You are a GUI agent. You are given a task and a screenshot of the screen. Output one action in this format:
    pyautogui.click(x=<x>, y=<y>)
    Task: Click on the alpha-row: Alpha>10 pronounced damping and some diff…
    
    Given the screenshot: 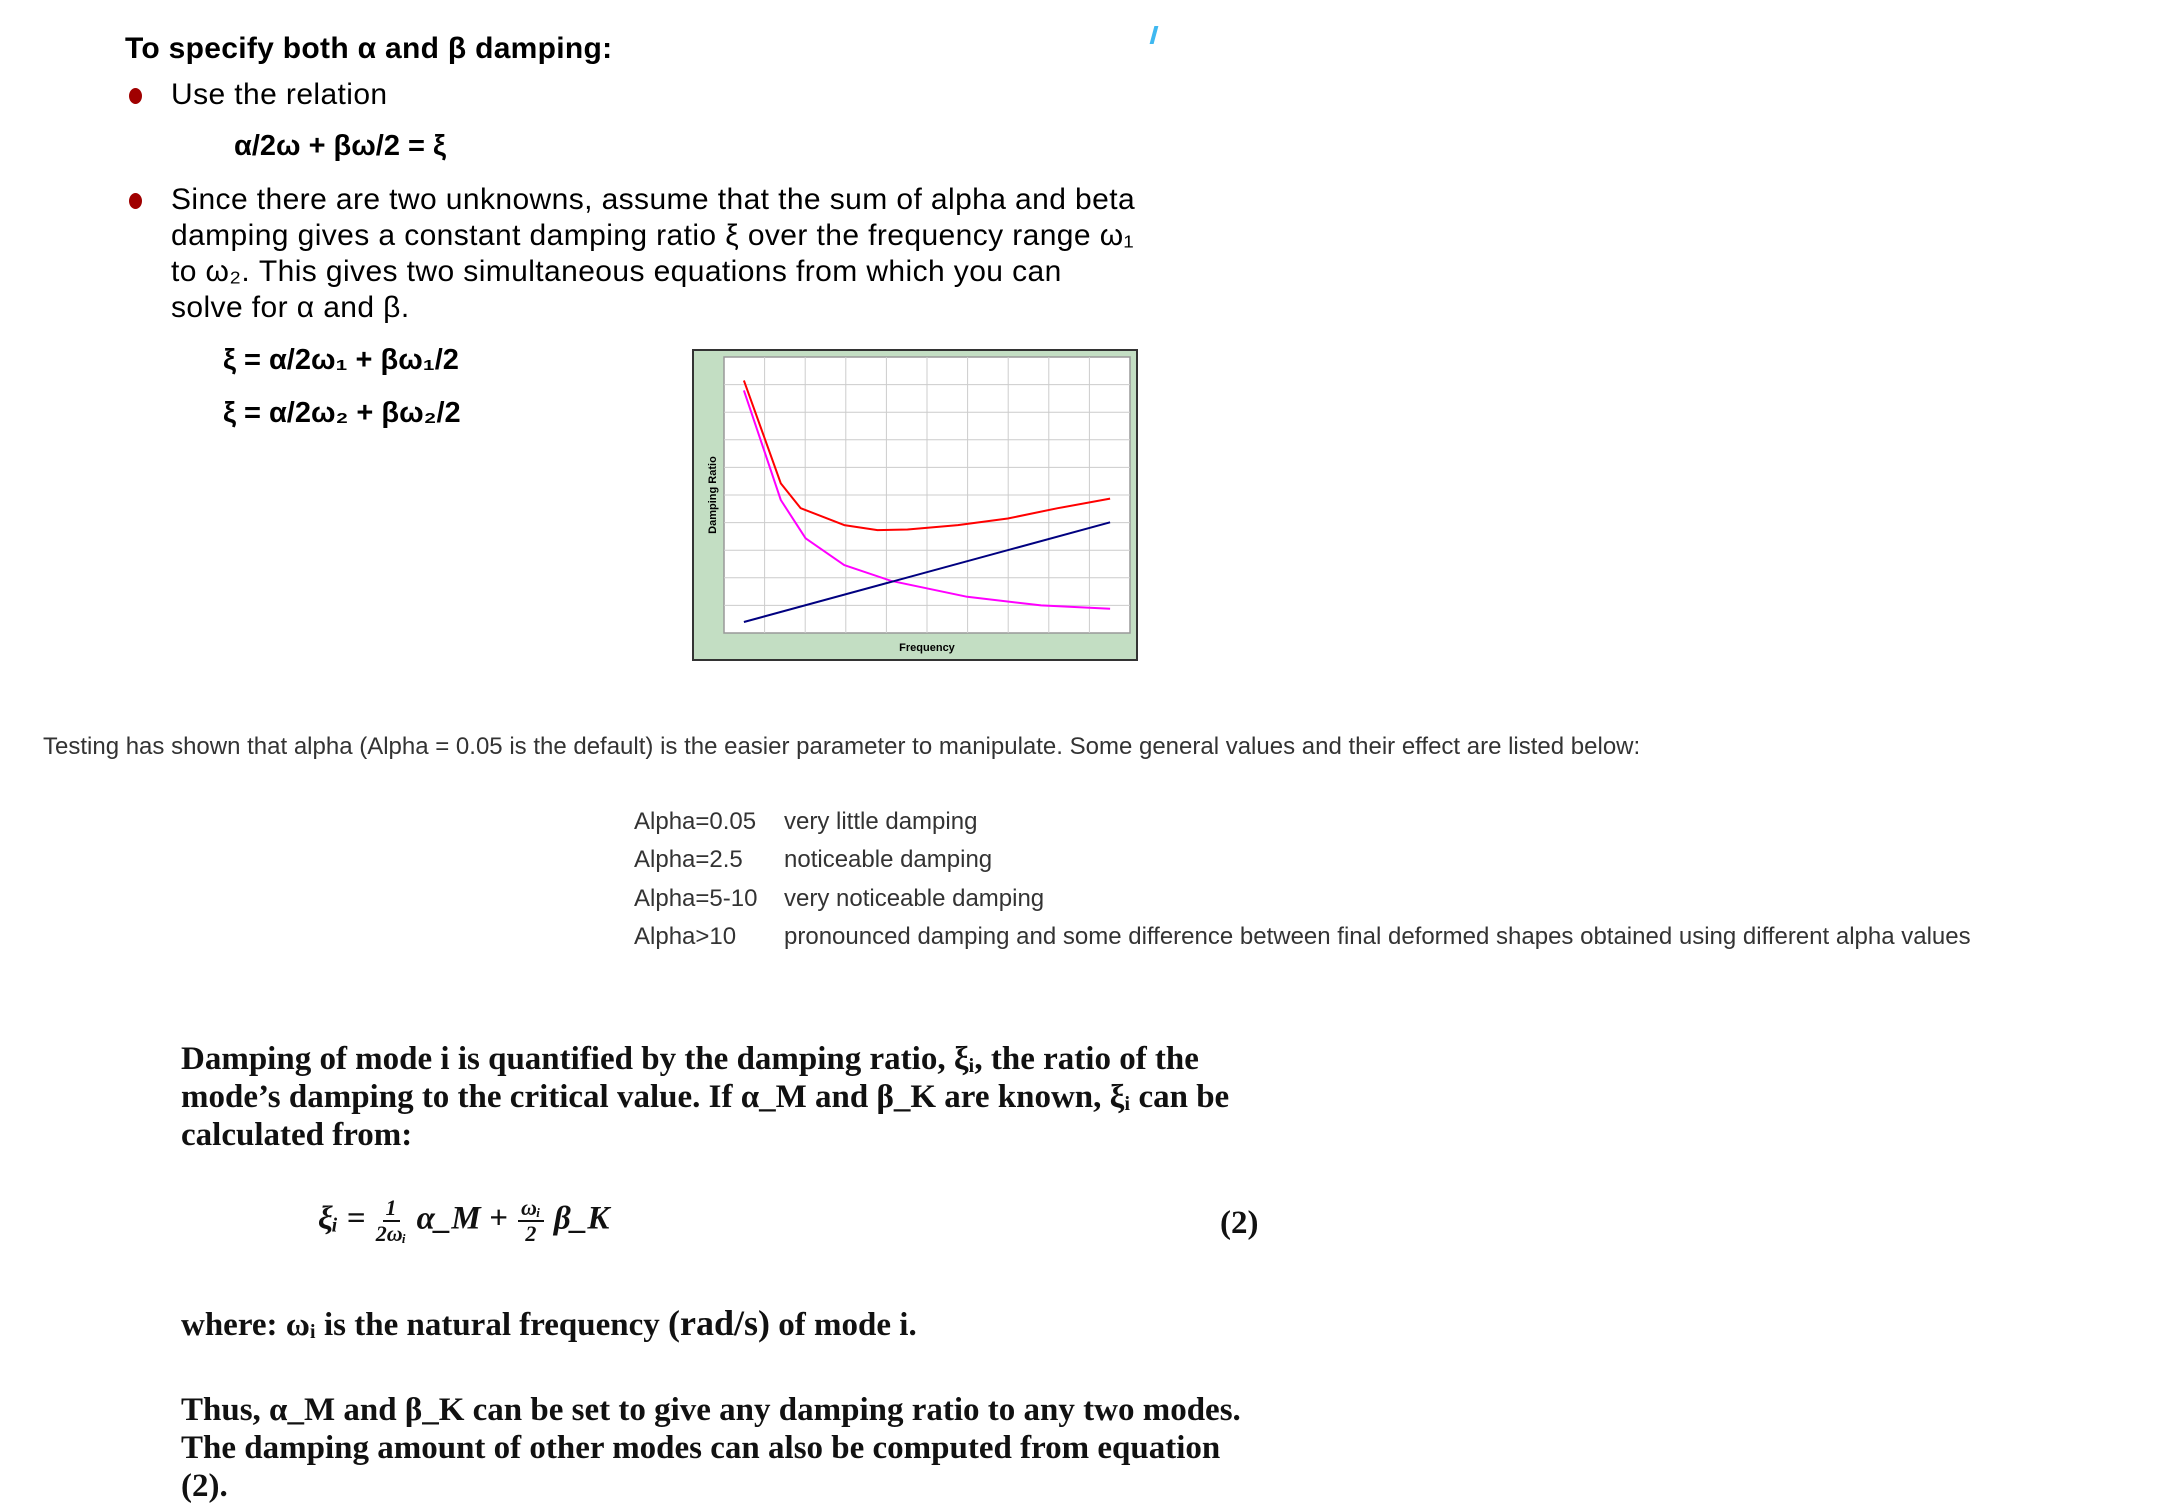 What is the action you would take?
    pyautogui.click(x=1302, y=937)
    